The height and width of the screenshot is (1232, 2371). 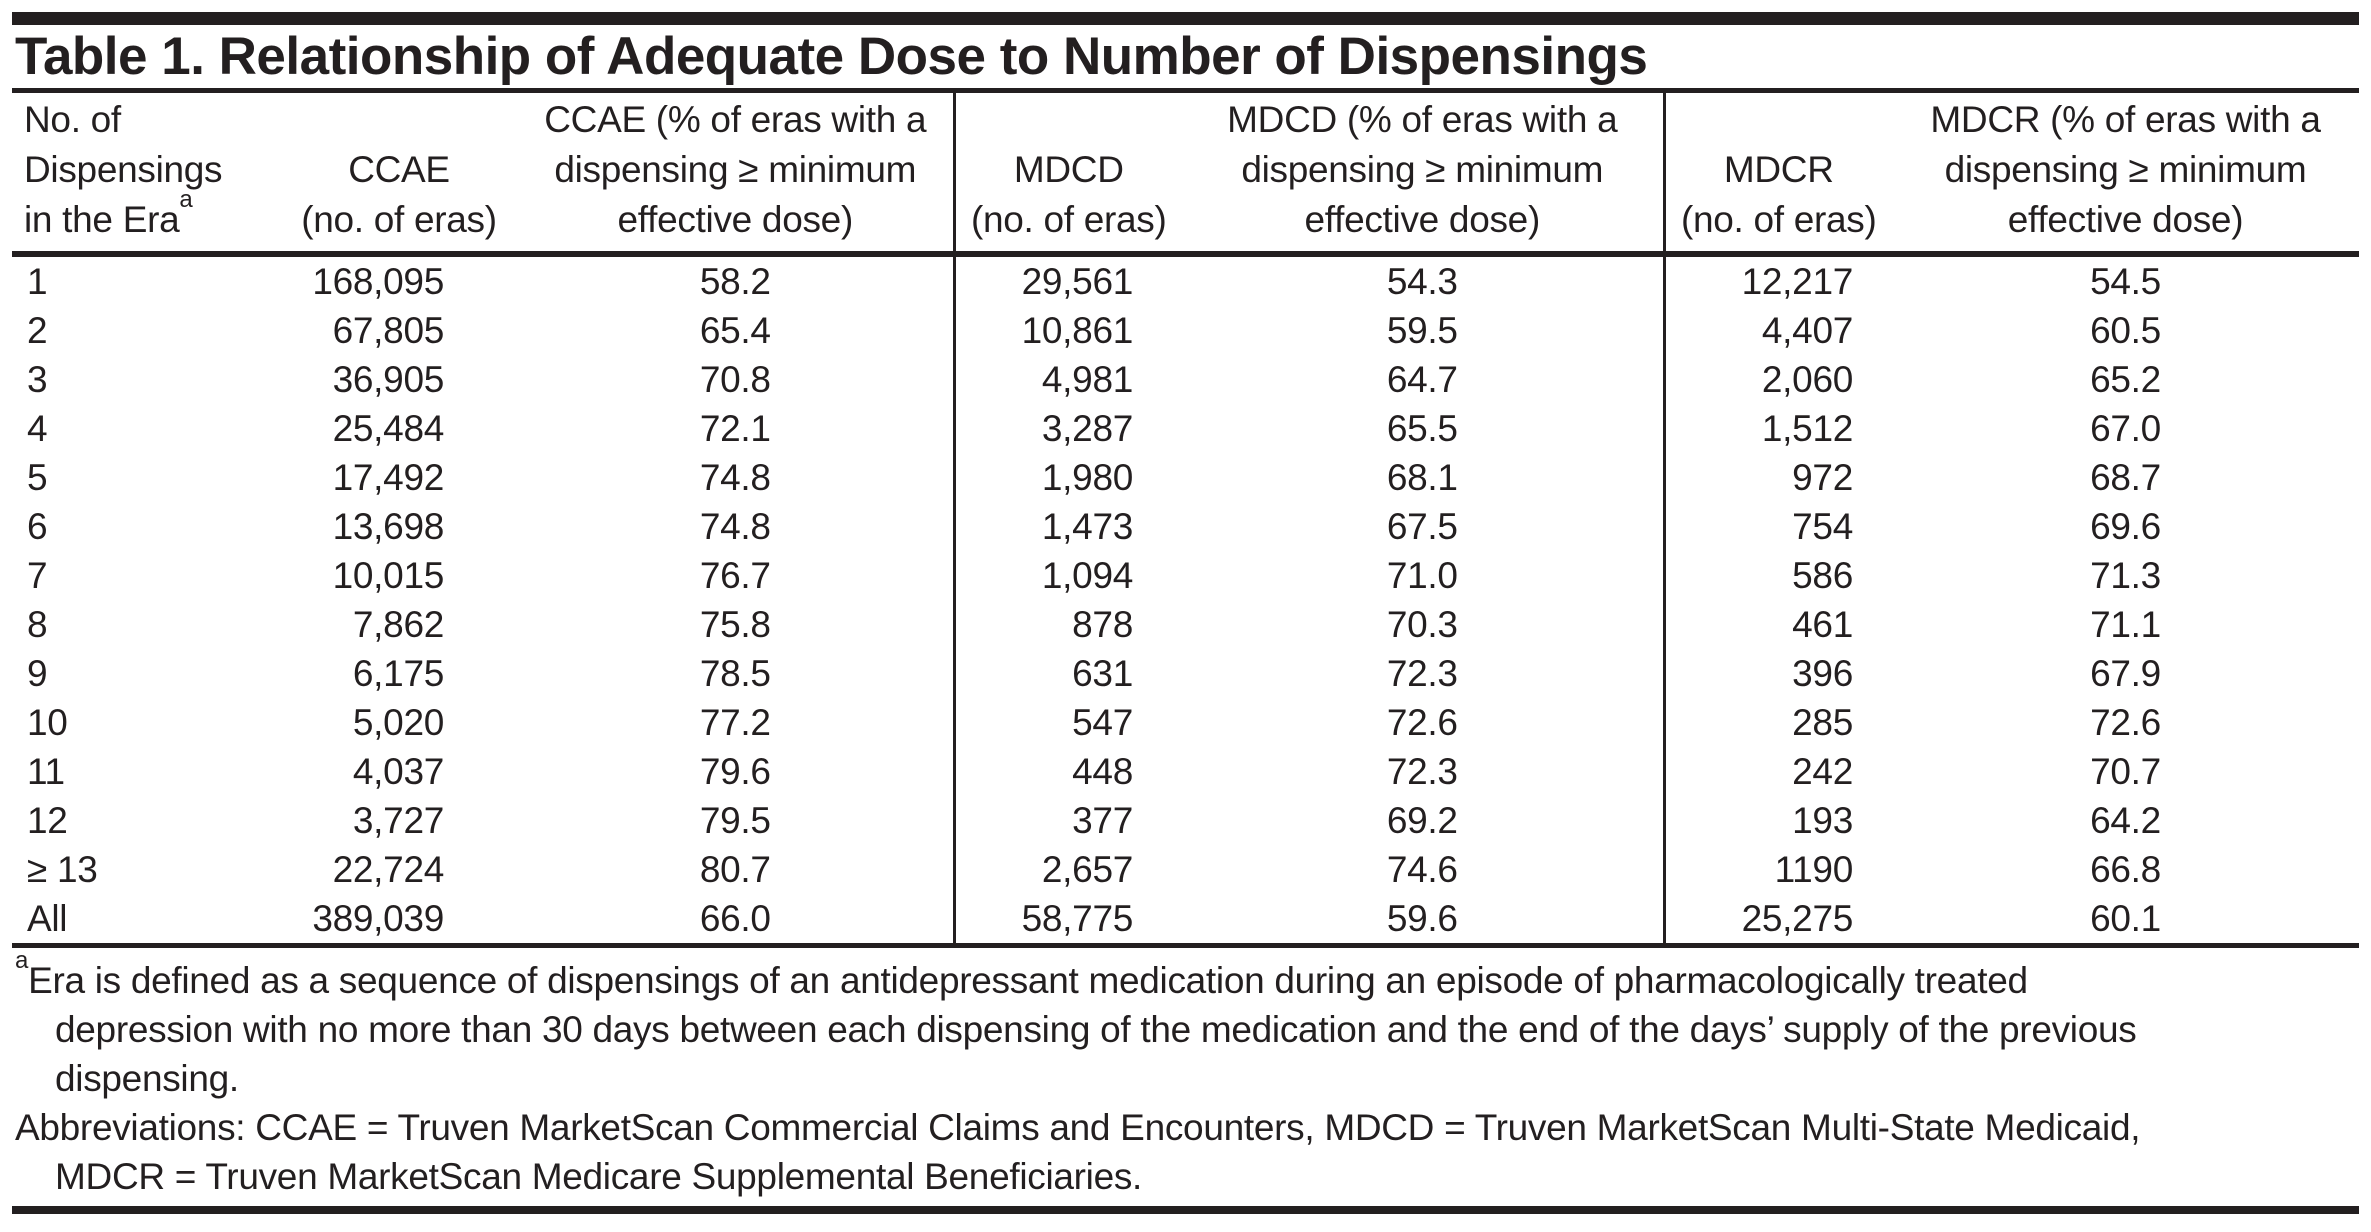 I want to click on cell-mdcd-pct: 71.0, so click(x=1422, y=575).